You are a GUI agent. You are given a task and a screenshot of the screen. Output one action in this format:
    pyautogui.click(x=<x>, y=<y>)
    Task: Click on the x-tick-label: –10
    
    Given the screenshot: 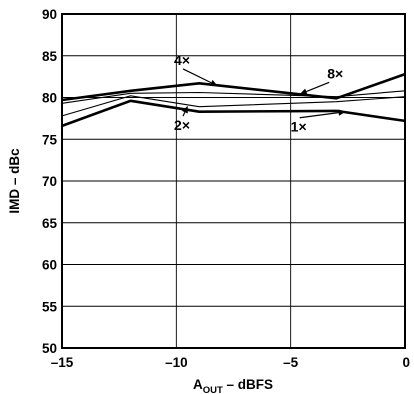 What is the action you would take?
    pyautogui.click(x=176, y=362)
    